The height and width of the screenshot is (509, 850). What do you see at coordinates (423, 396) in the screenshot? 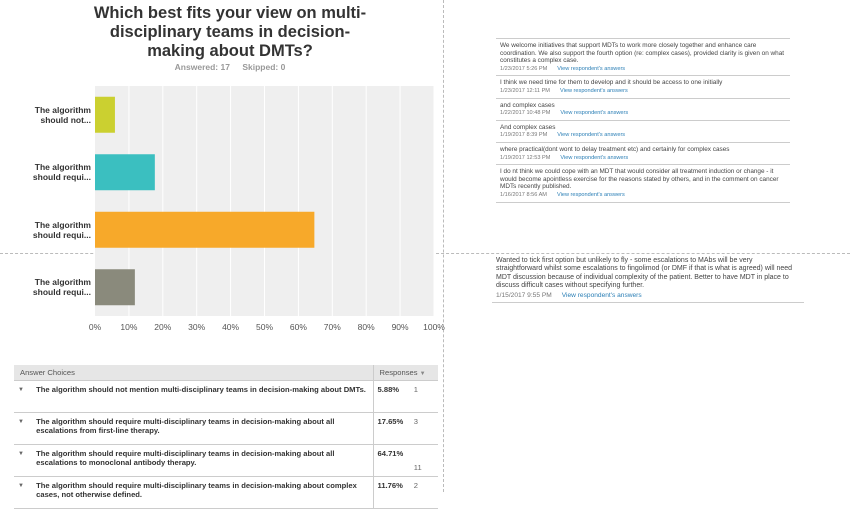
I see `response-count: 1` at bounding box center [423, 396].